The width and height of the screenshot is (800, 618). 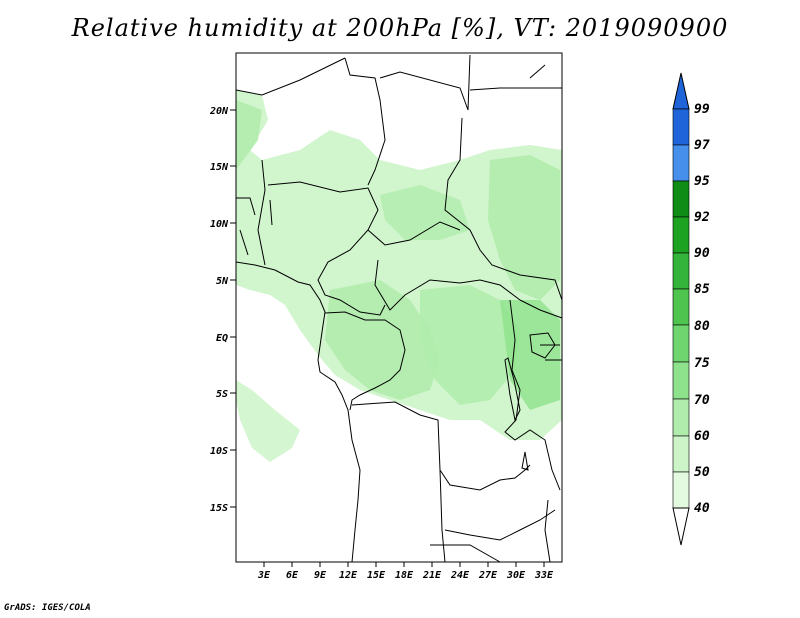 I want to click on colorbar-label: 40, so click(x=702, y=508).